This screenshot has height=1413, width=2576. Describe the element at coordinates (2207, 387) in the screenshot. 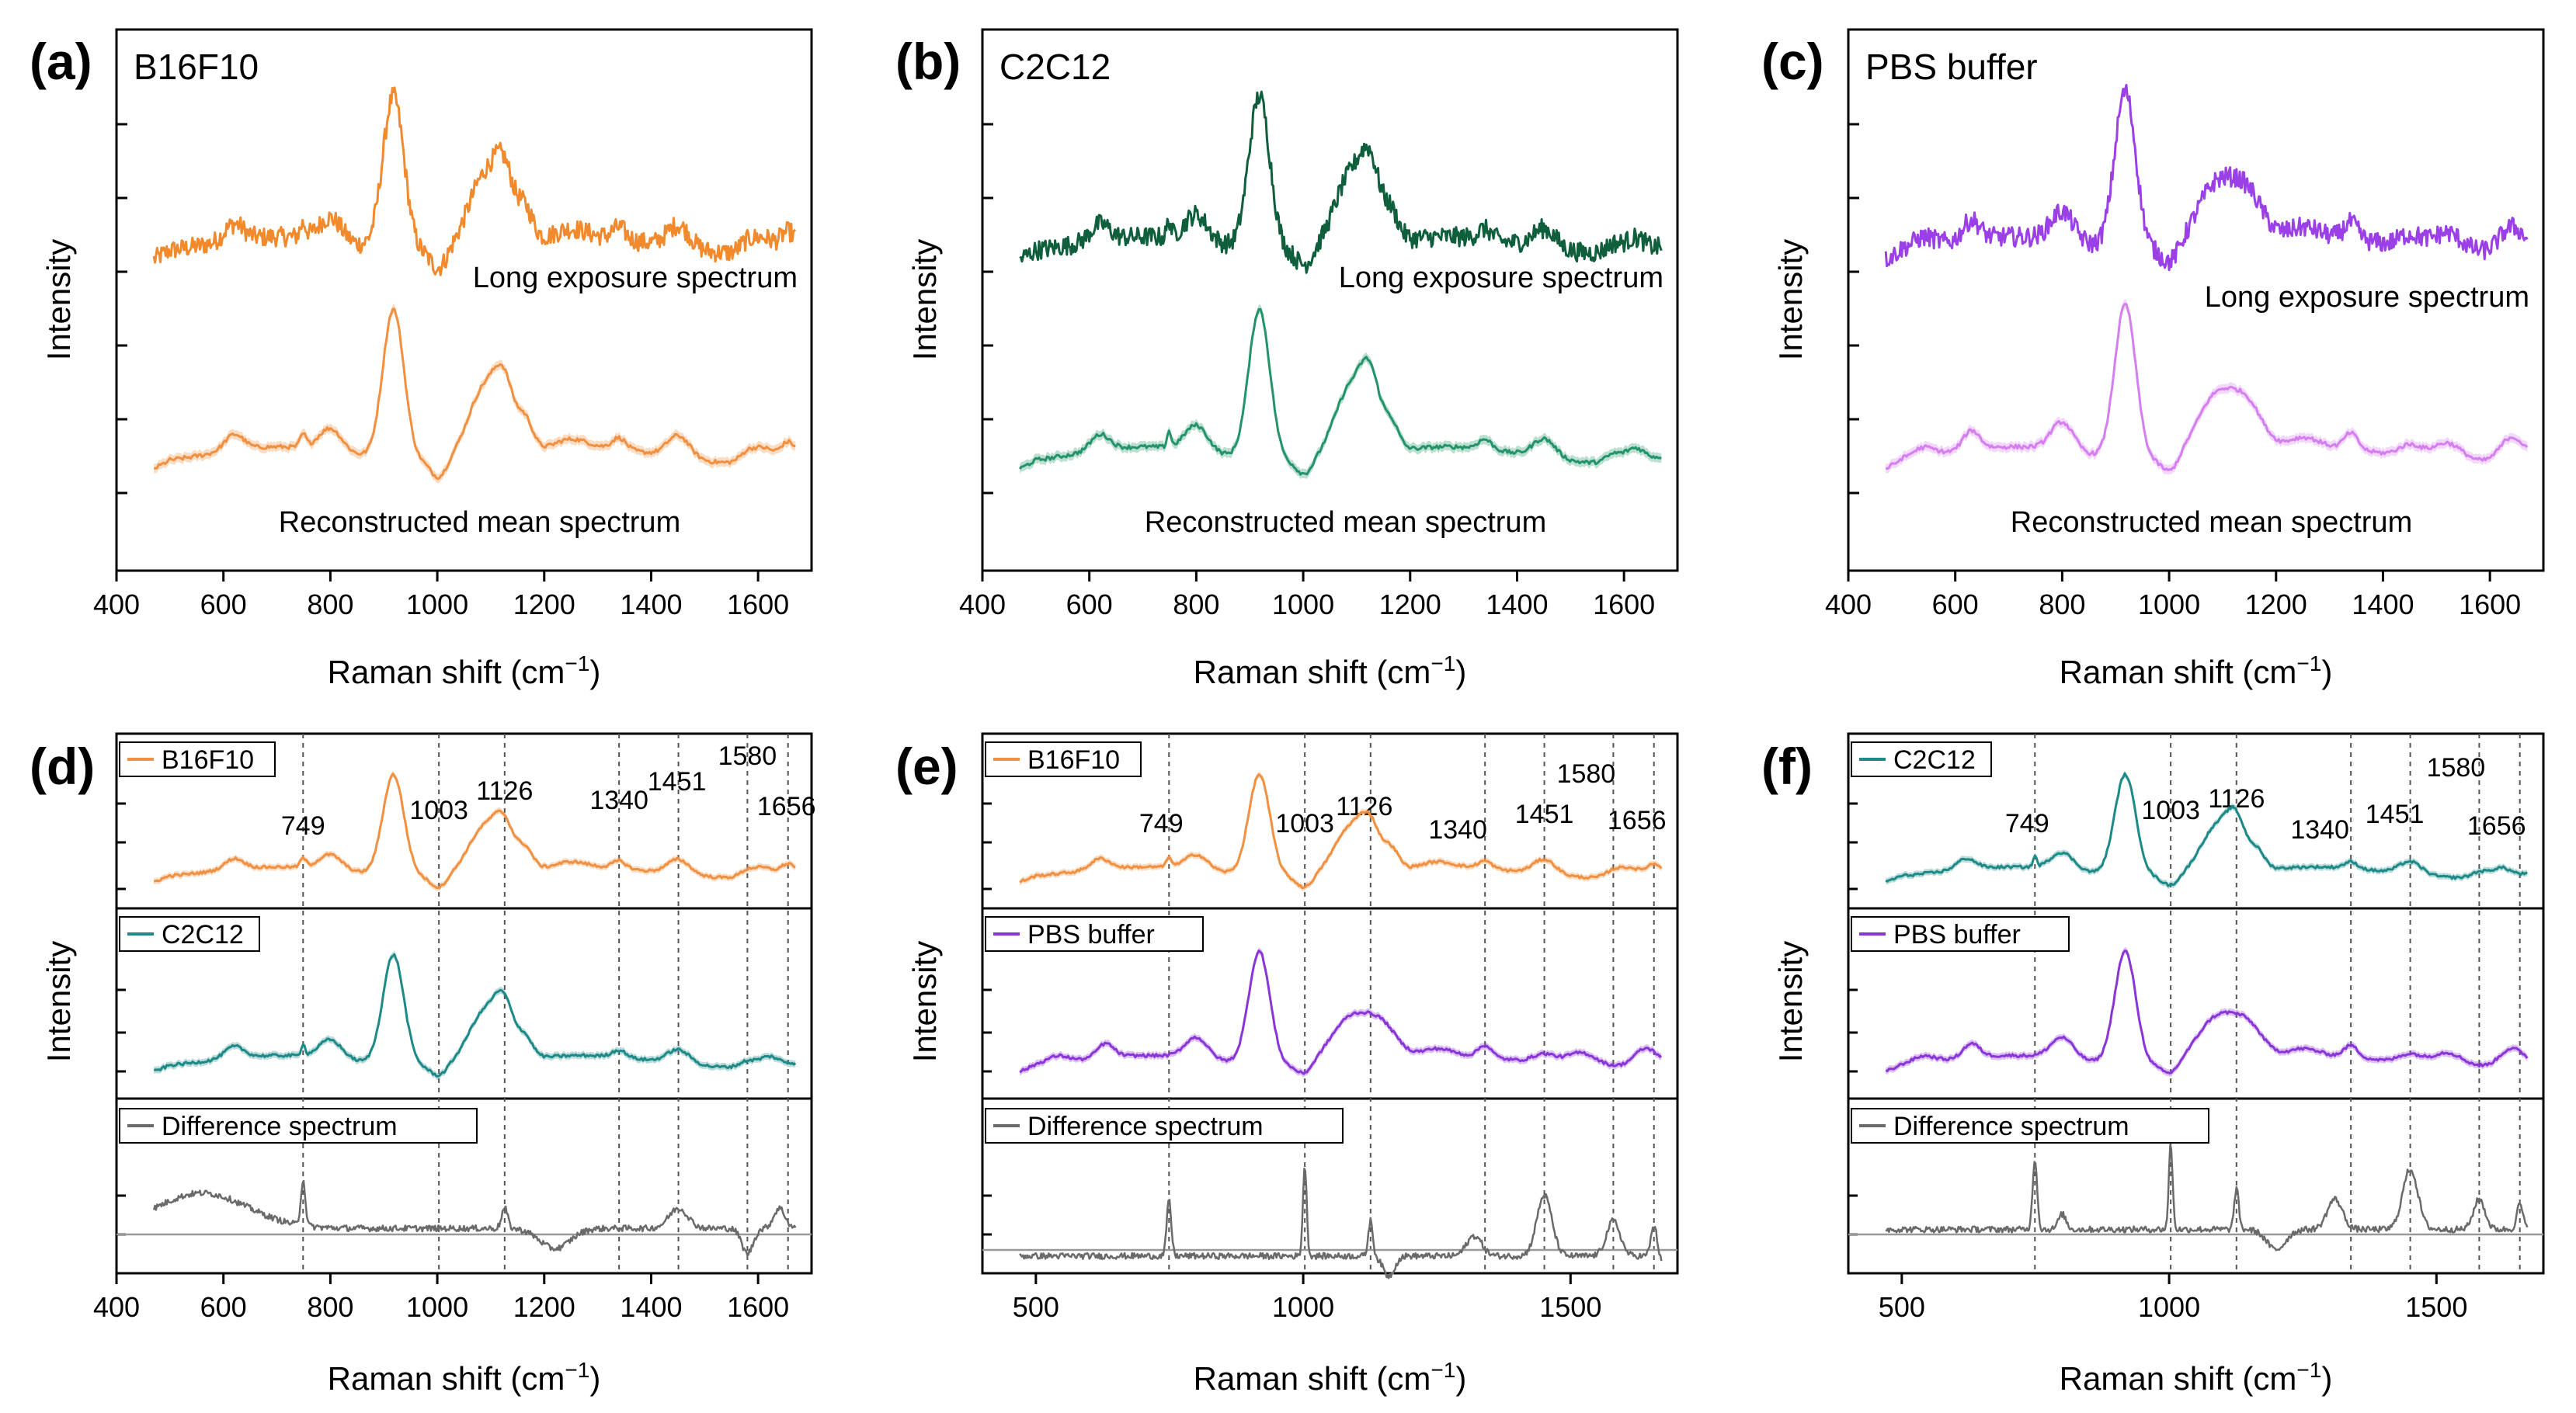

I see `panel-c-reconstructed-line` at that location.